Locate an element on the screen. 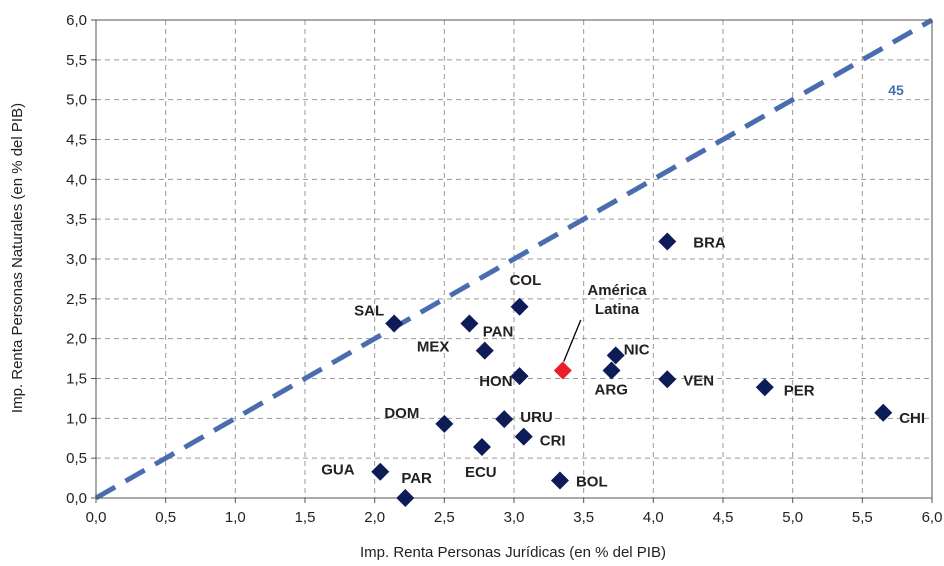 Image resolution: width=944 pixels, height=566 pixels. data-label-nic: NIC is located at coordinates (637, 349).